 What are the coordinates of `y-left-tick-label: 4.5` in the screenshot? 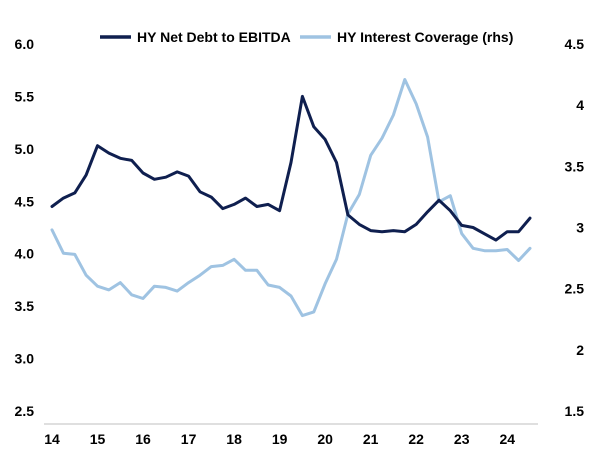 It's located at (25, 201).